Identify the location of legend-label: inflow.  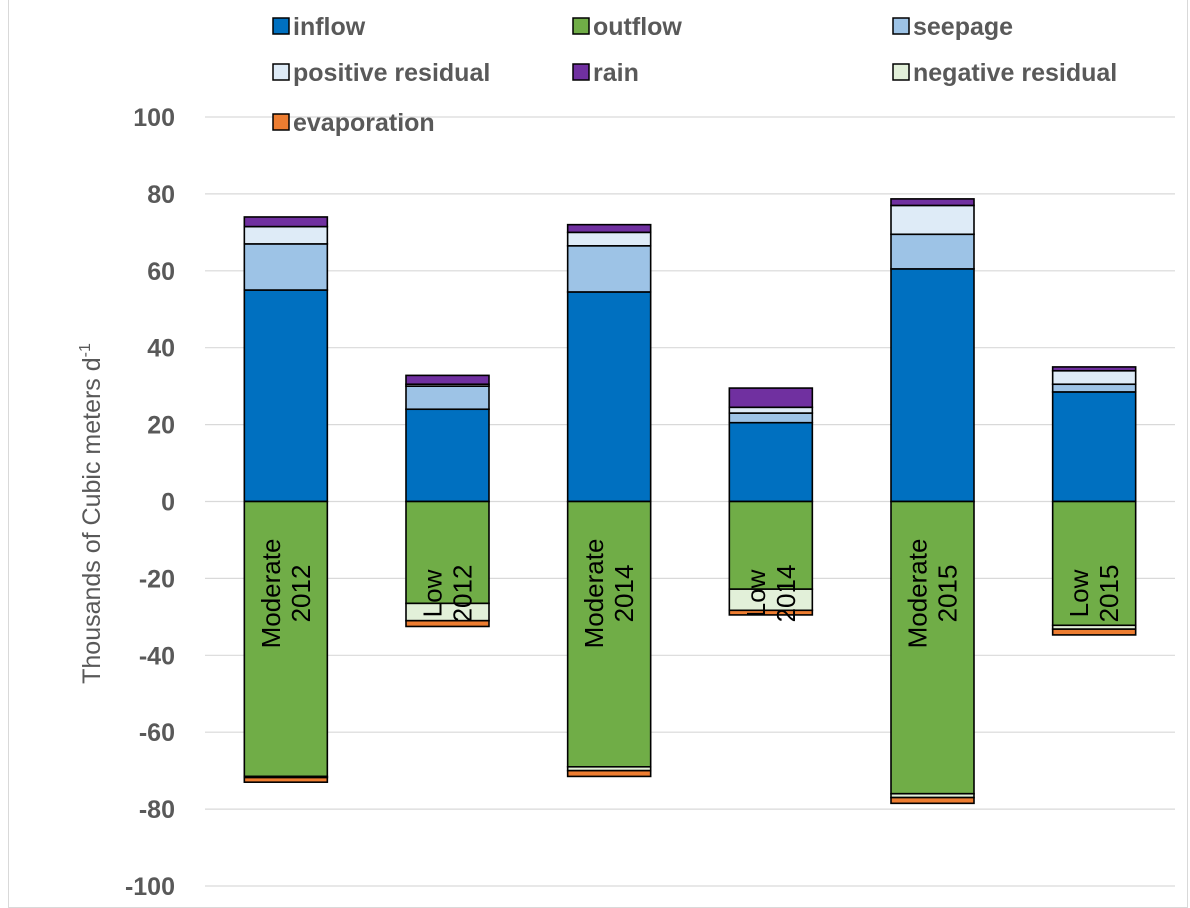
(329, 27).